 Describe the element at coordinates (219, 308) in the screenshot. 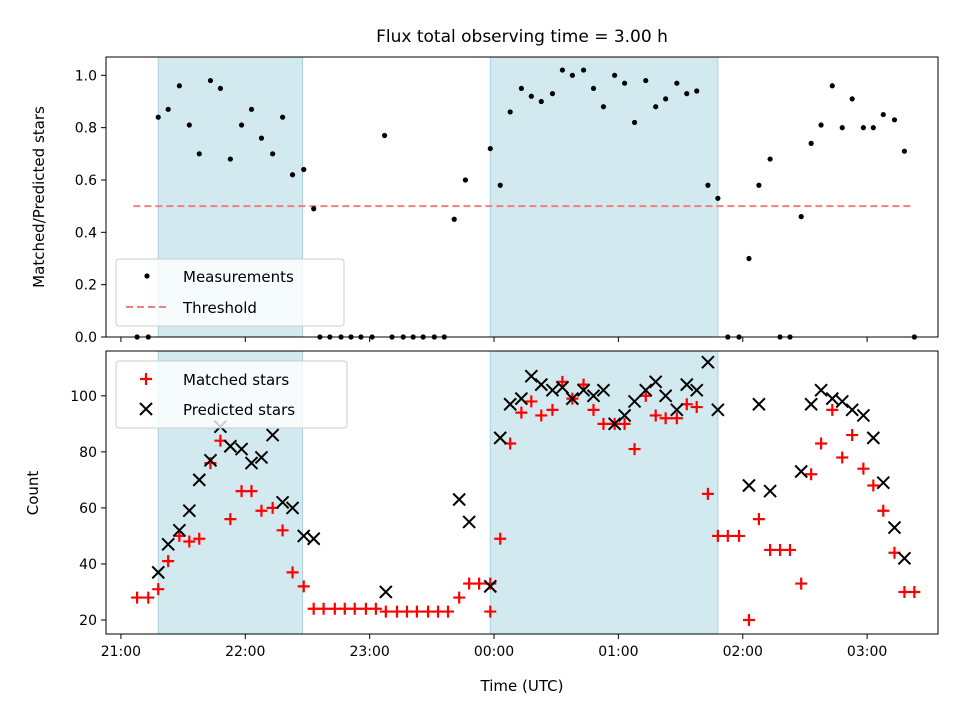

I see `legend-threshold-label: Threshold` at that location.